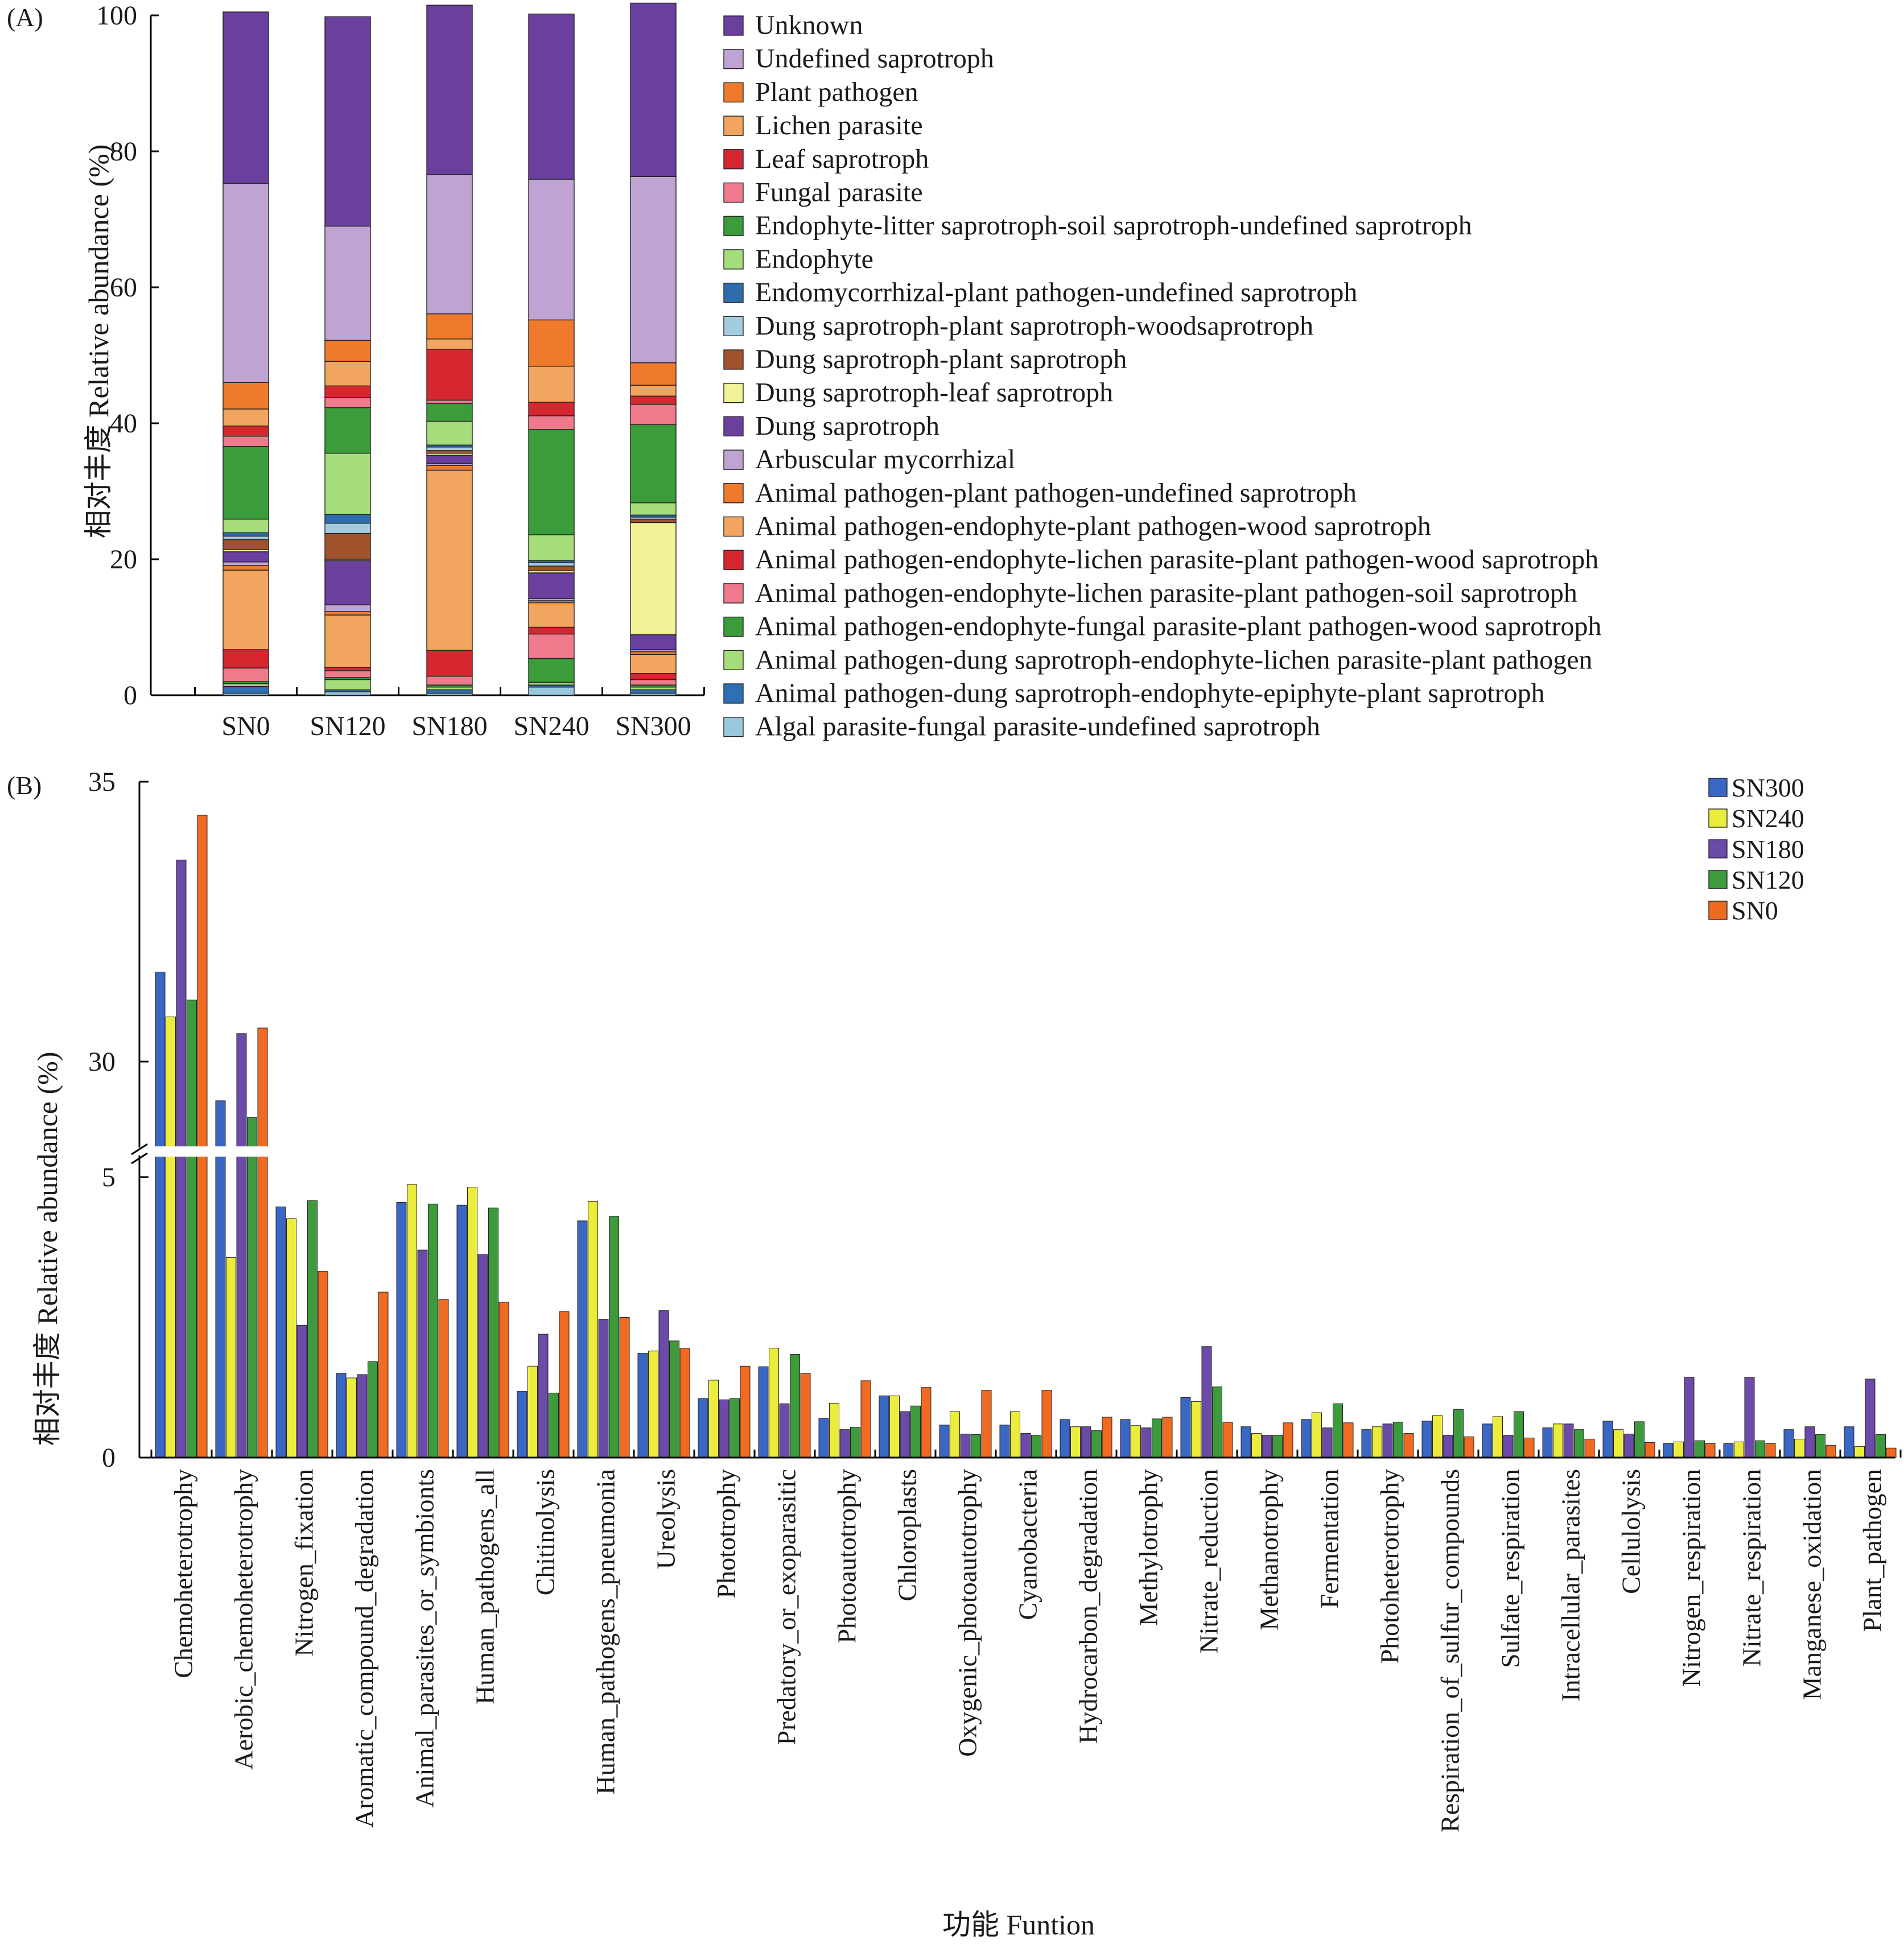  I want to click on panel-b-legend-swatch, so click(1718, 818).